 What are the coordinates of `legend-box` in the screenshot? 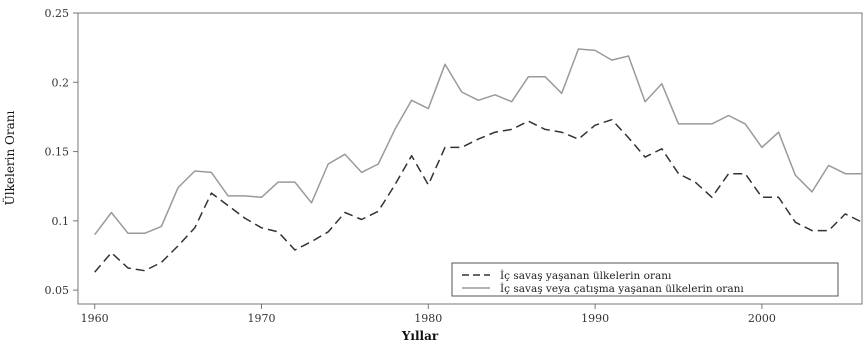 It's located at (645, 279).